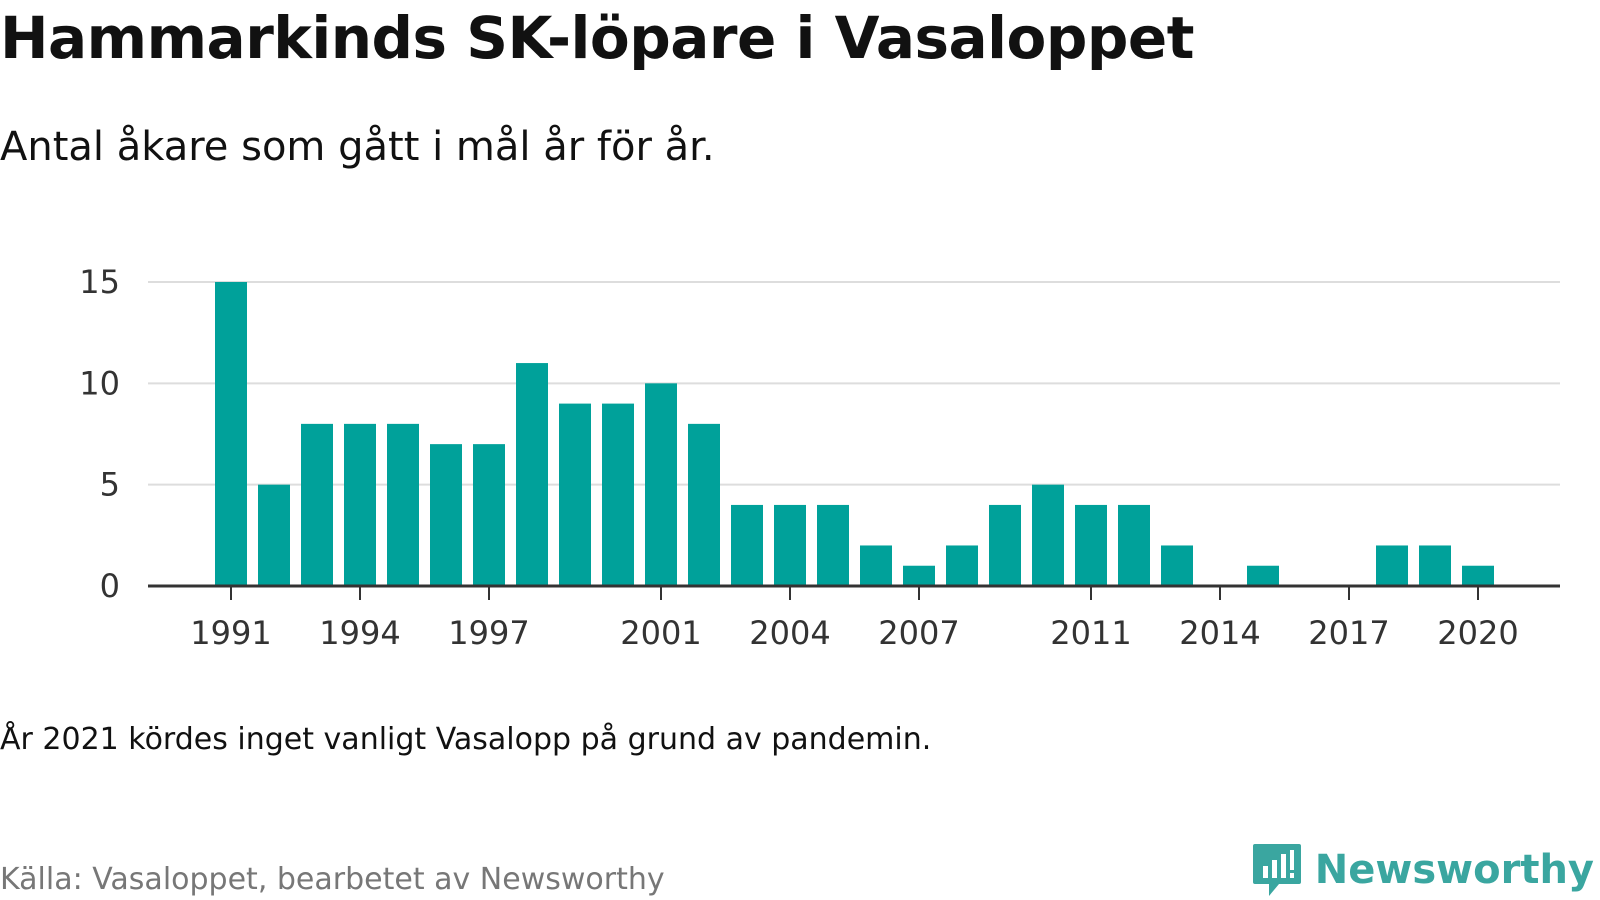 The height and width of the screenshot is (900, 1600). I want to click on newsworthy-logo-icon, so click(1276, 870).